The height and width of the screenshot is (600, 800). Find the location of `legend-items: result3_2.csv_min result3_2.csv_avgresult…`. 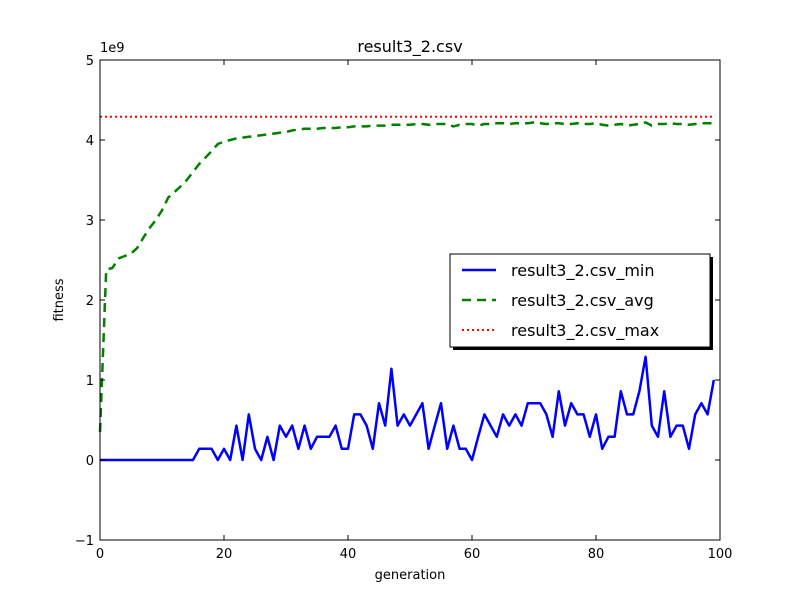

legend-items: result3_2.csv_min result3_2.csv_avgresult… is located at coordinates (560, 301).